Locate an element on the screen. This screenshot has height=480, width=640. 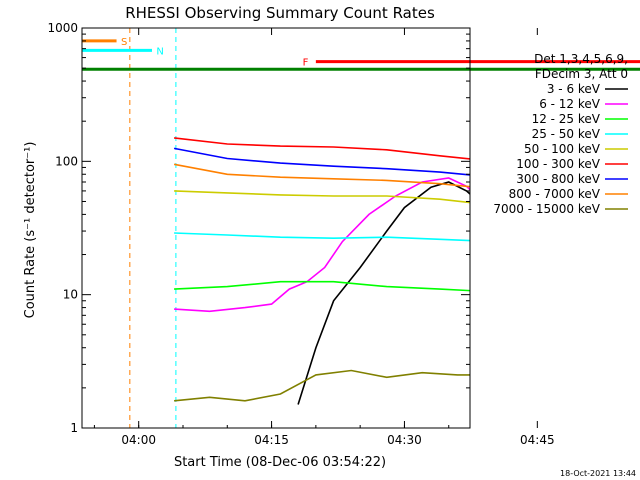
legend-label-8: 7000 - 15000 keV is located at coordinates (546, 209).